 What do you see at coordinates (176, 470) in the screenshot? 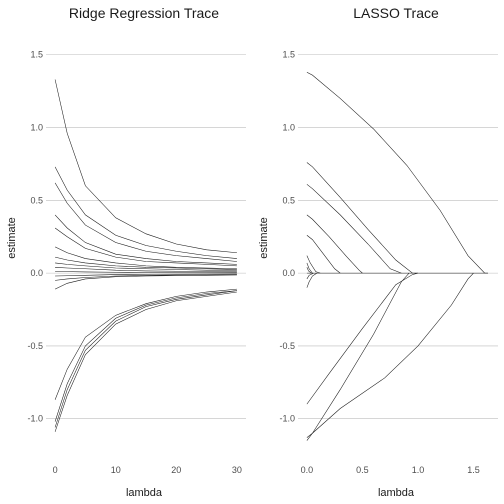
I see `ridge-xtick-label: 20` at bounding box center [176, 470].